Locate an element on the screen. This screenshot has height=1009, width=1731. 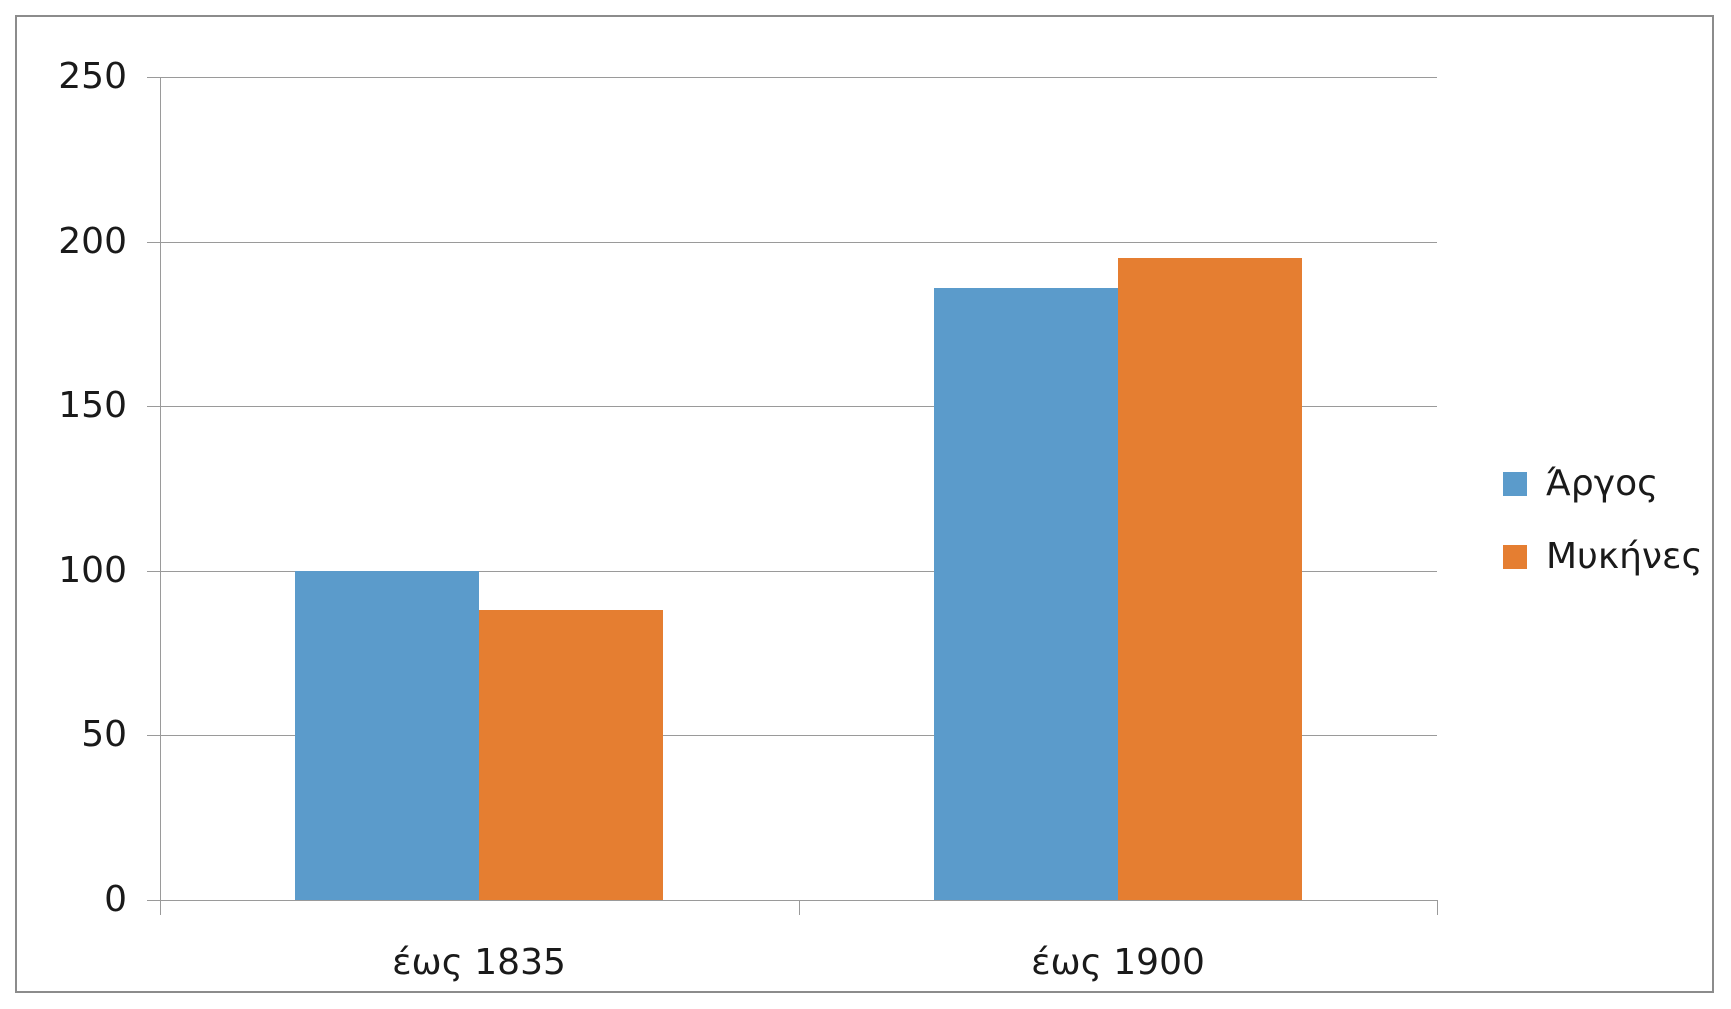
bar-Άργος-έως 1900 is located at coordinates (1026, 594).